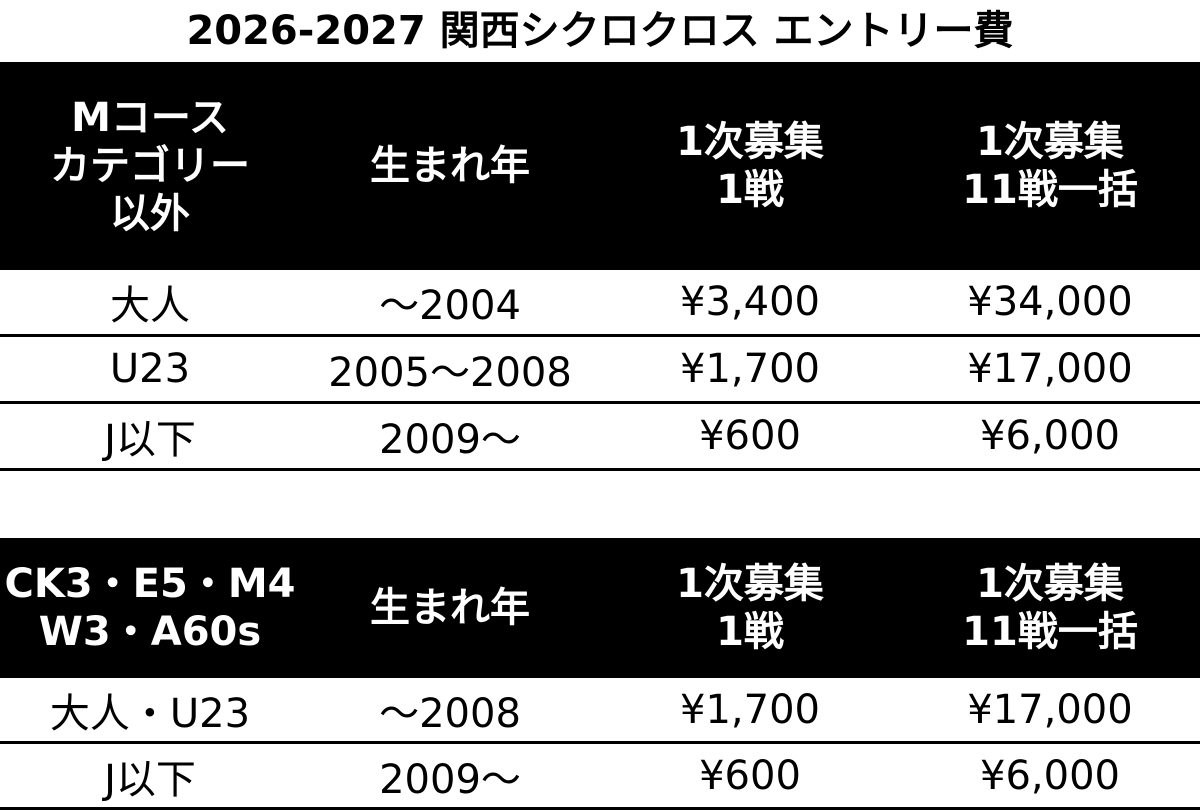 The height and width of the screenshot is (810, 1200). I want to click on table-row: 大人 ～2004 ¥3,400 ¥34,000, so click(600, 303).